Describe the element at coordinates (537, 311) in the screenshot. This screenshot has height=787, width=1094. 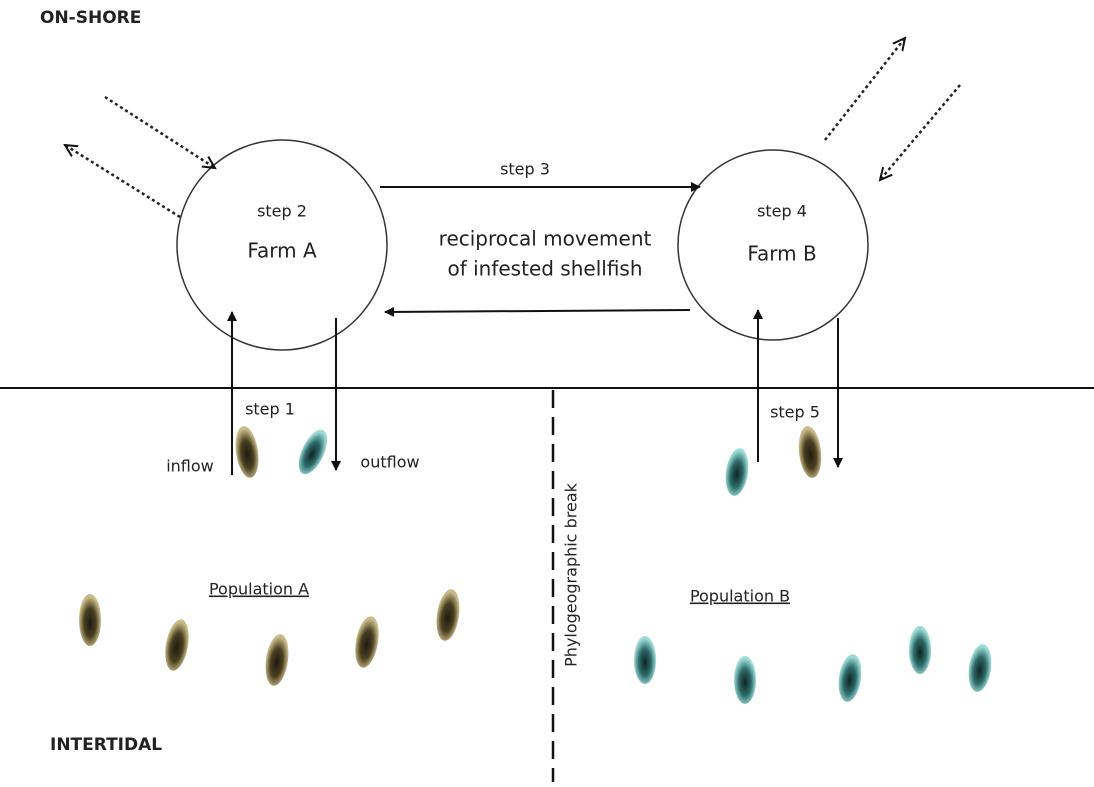
I see `arrow` at that location.